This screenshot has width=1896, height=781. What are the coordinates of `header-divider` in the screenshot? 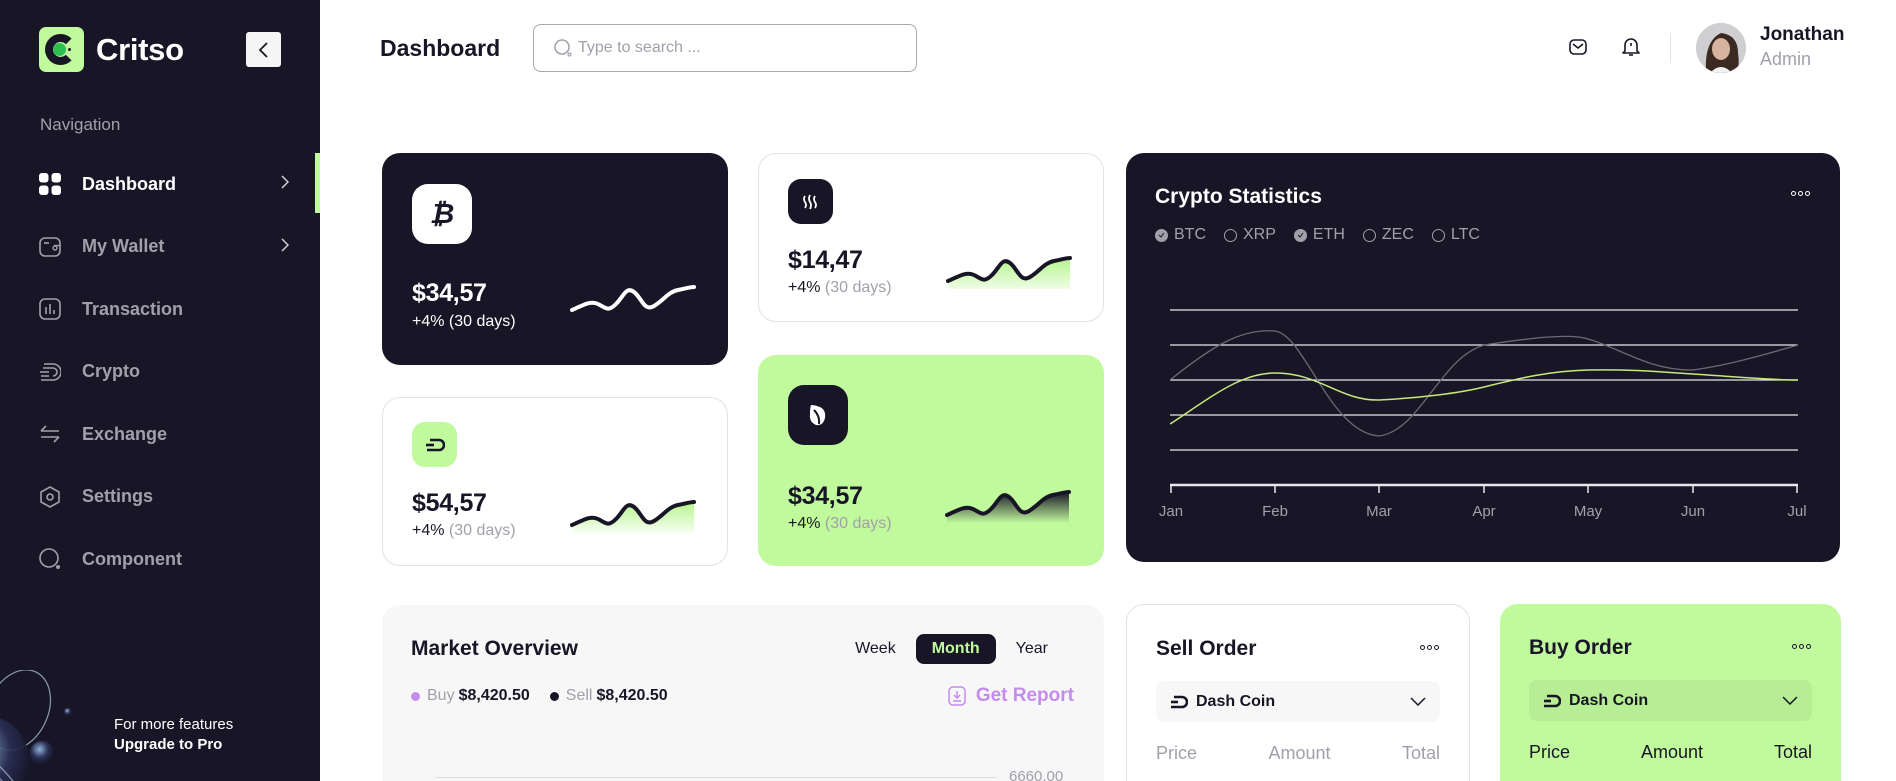 It's located at (1670, 48).